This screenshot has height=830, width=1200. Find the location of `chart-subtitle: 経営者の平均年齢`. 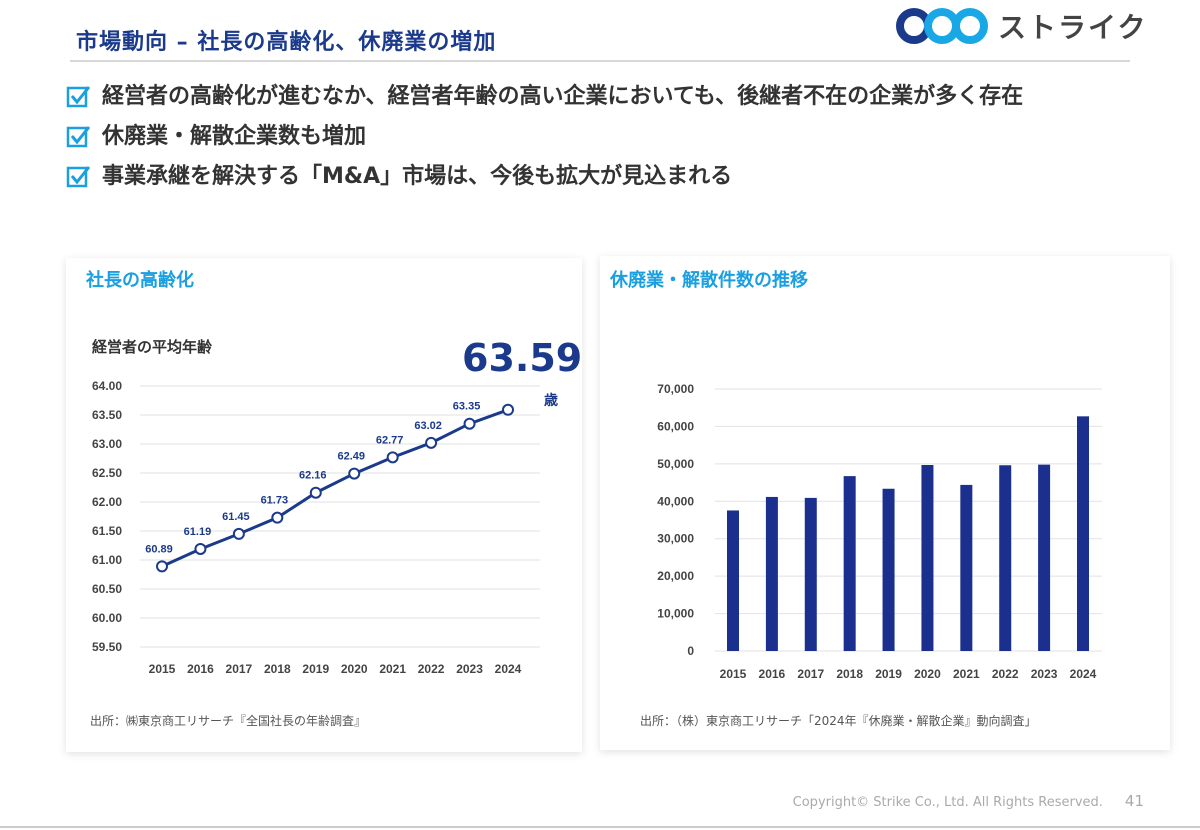

chart-subtitle: 経営者の平均年齢 is located at coordinates (152, 347).